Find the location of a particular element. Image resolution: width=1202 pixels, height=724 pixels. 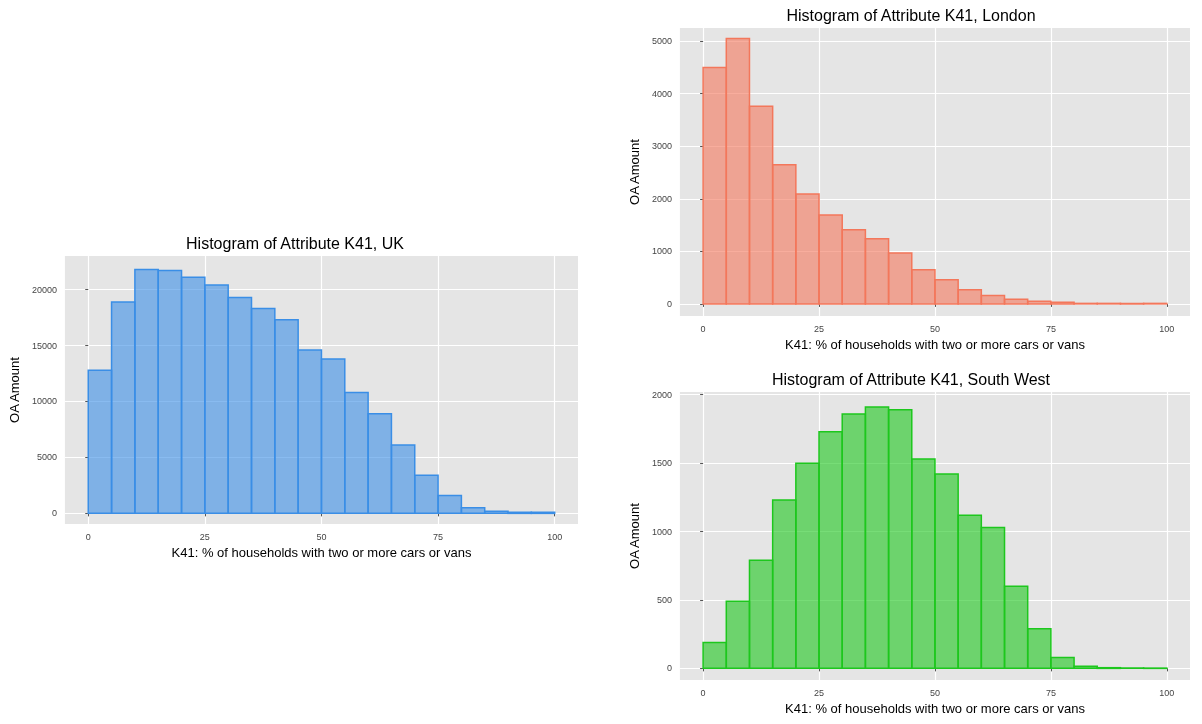

y-tick-label: 10000 is located at coordinates (44, 401).